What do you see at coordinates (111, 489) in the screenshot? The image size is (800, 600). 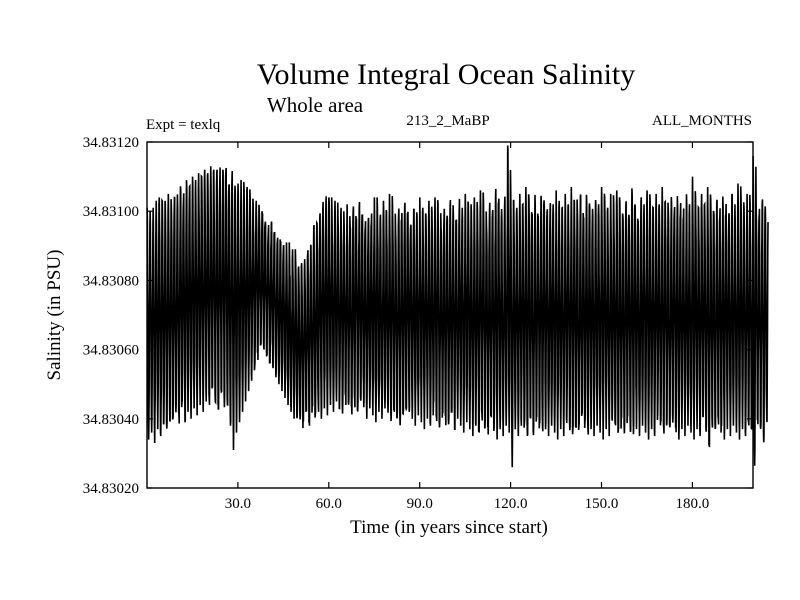 I see `y-tick-label: 34.83020` at bounding box center [111, 489].